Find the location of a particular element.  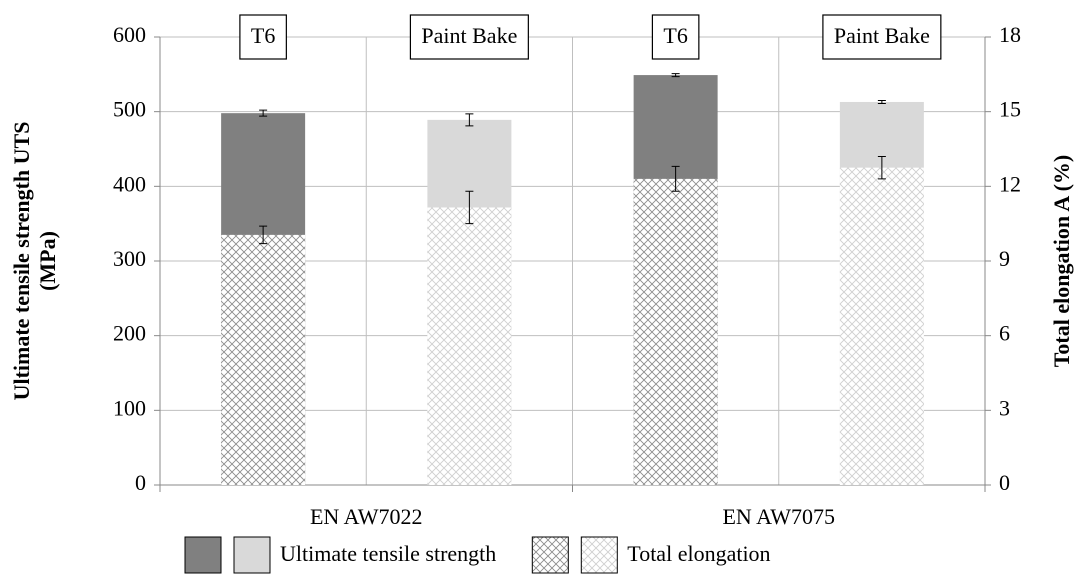

y-tick-label: 400 is located at coordinates (129, 183).